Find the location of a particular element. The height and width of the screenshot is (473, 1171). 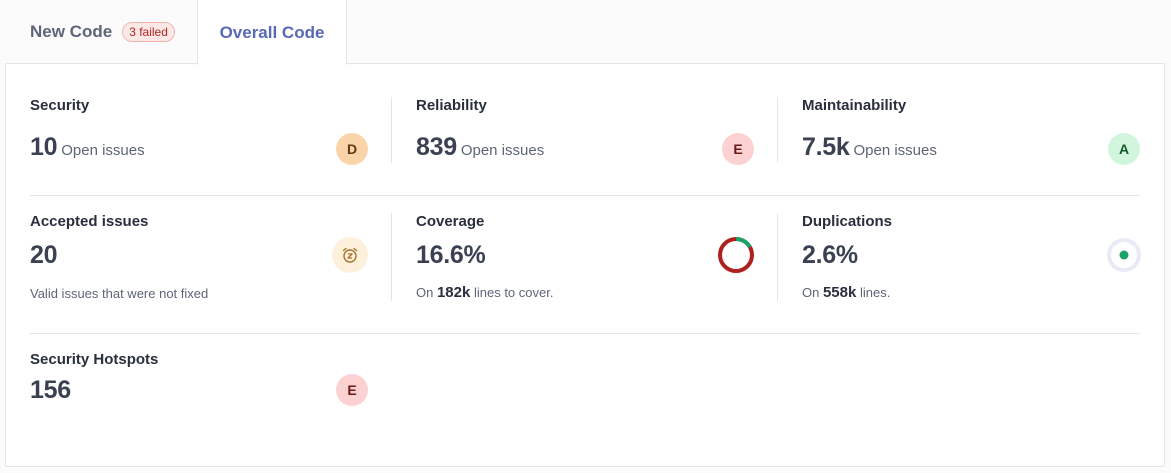

coverage-note-suffix: lines to cover. is located at coordinates (513, 292).